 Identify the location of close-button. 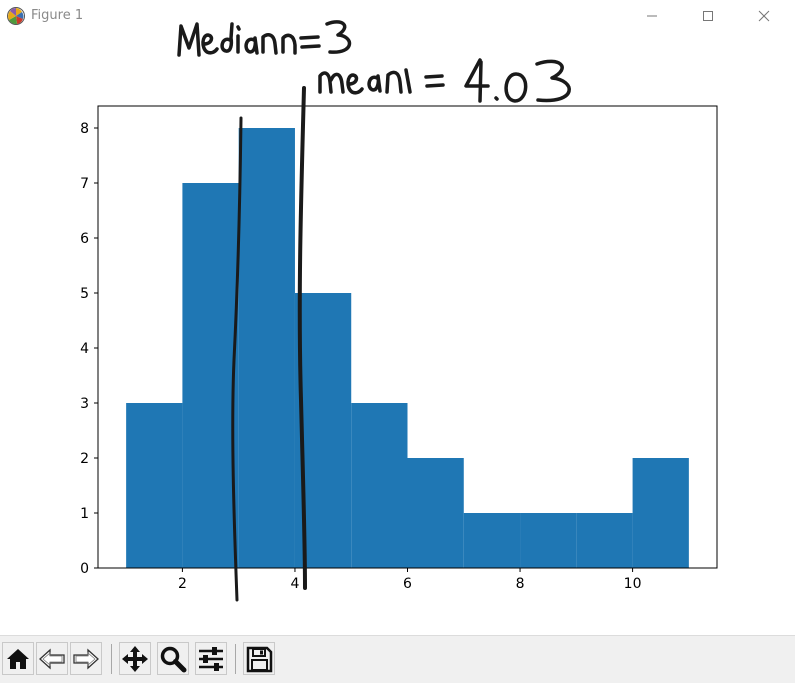
(764, 16).